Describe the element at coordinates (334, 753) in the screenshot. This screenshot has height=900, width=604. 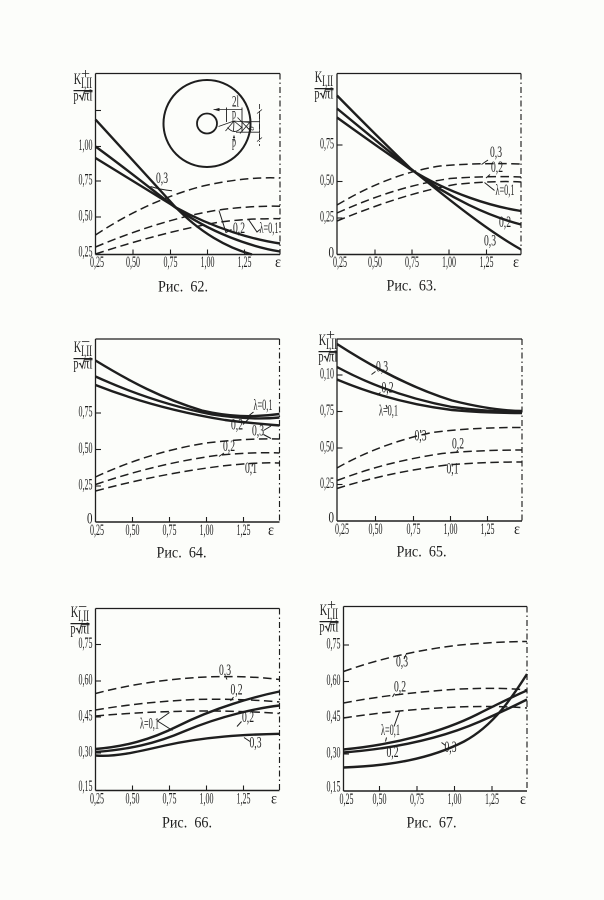
I see `svg-text: 0,30` at that location.